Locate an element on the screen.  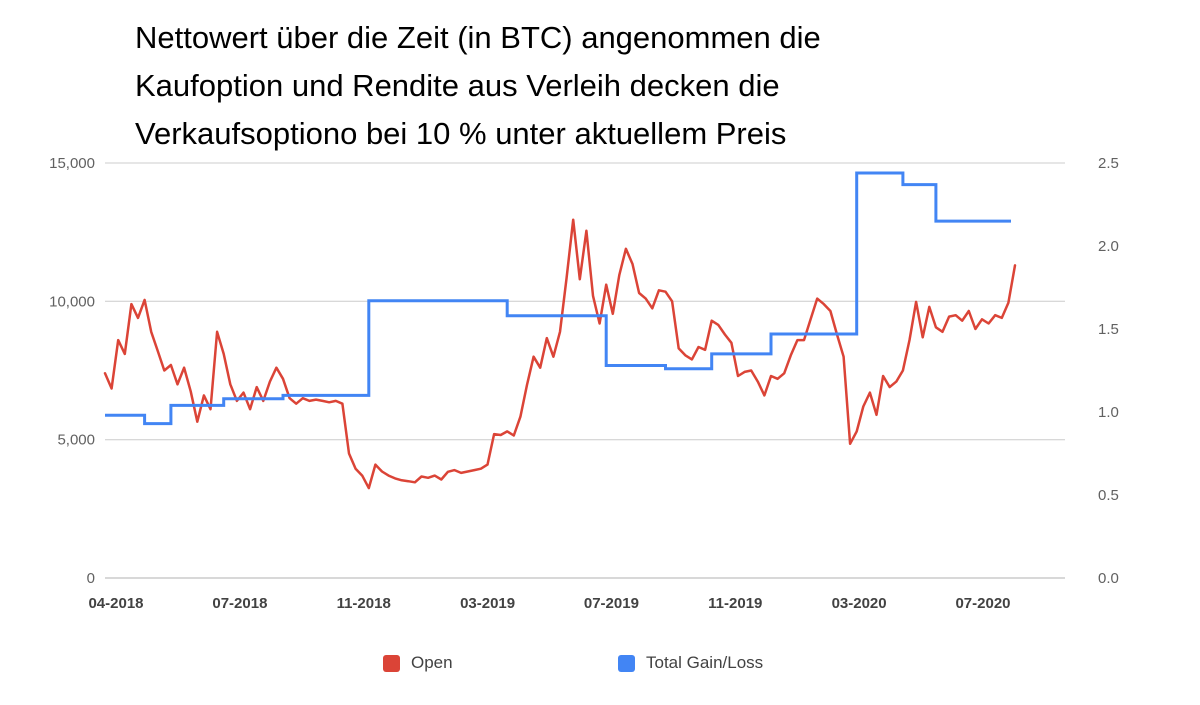
x-axis-tick-label: 03-2020 is located at coordinates (859, 603).